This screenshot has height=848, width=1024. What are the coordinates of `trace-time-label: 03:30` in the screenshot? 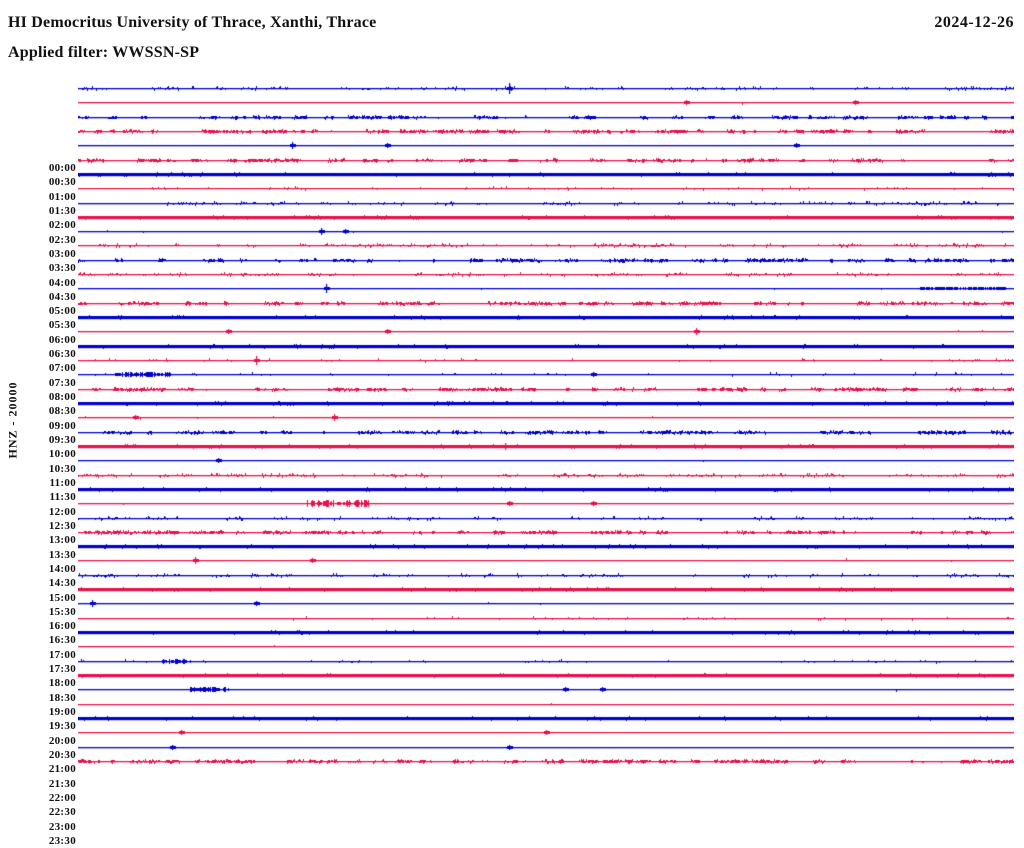 It's located at (62, 268).